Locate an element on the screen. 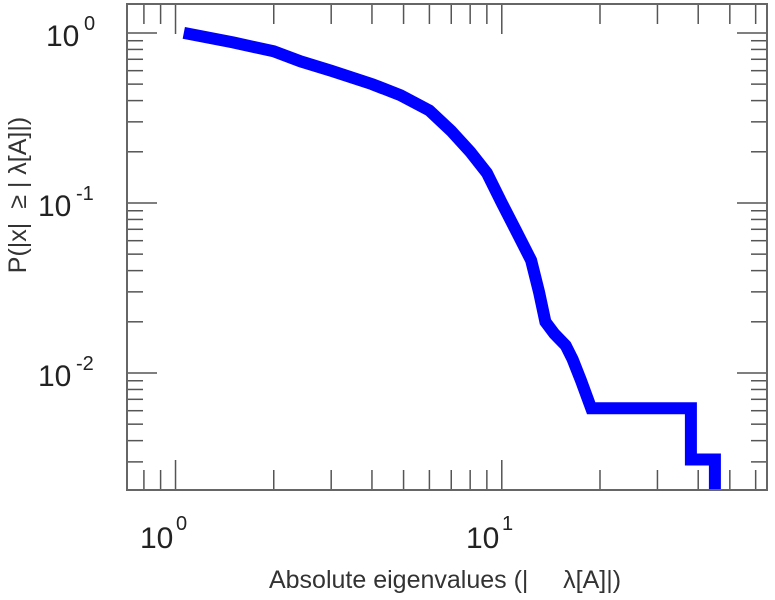 This screenshot has height=600, width=775. x-tick-label-0: 10 0 is located at coordinates (163, 534).